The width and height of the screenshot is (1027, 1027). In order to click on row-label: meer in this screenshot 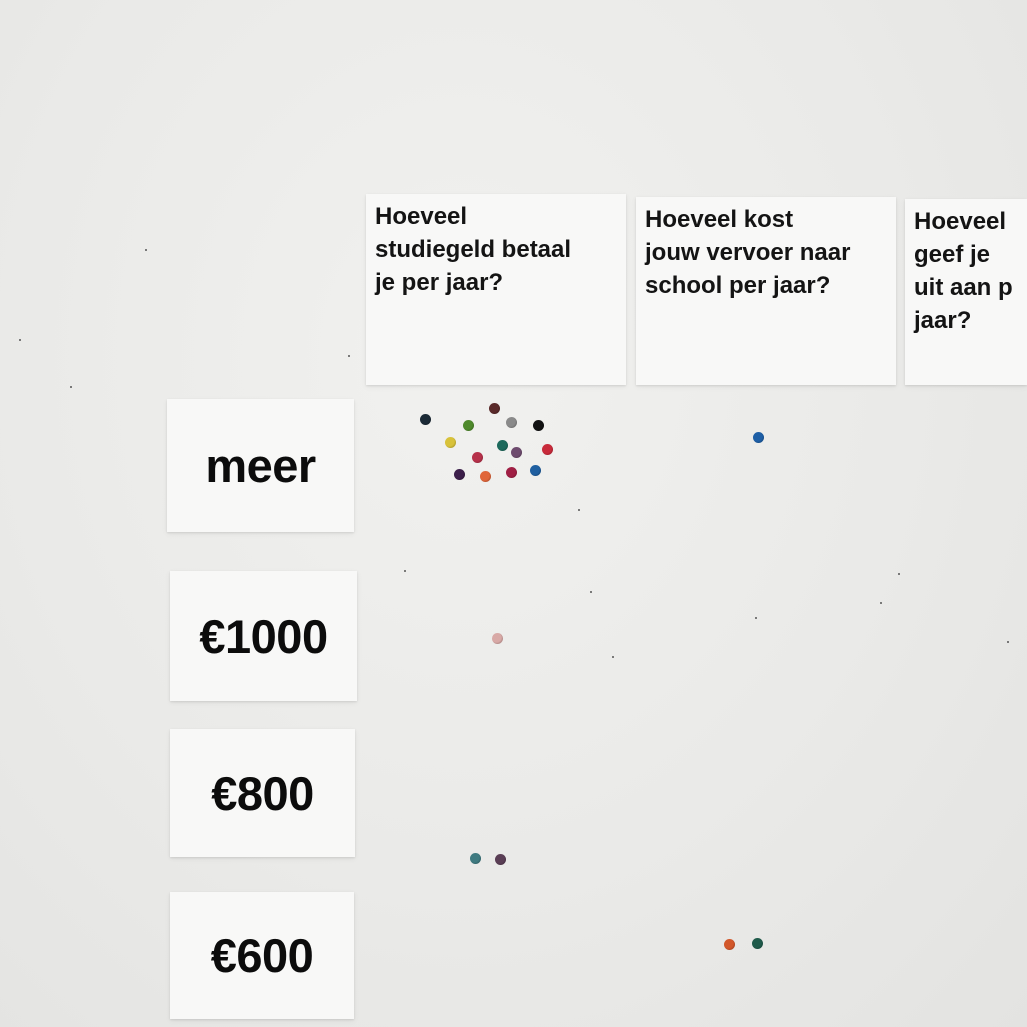, I will do `click(260, 465)`.